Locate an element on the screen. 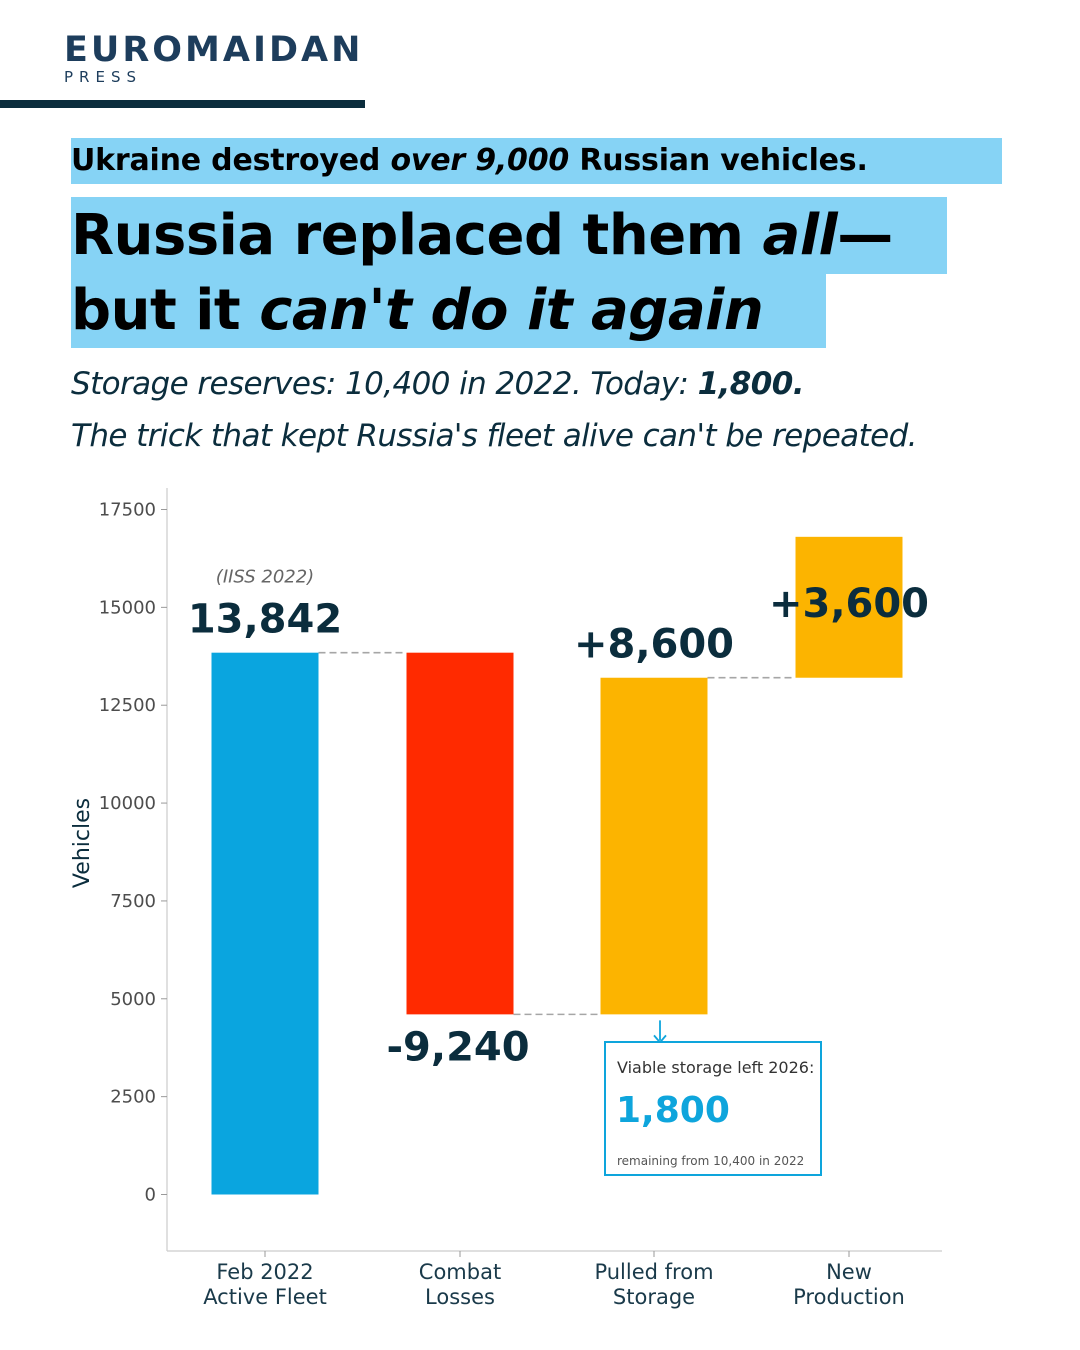  y-tick-label: 17500 is located at coordinates (127, 510).